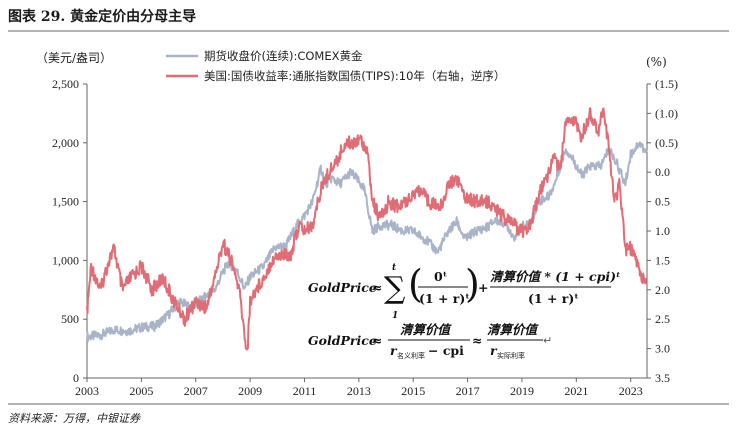  I want to click on x-tick-label: 2021, so click(576, 391).